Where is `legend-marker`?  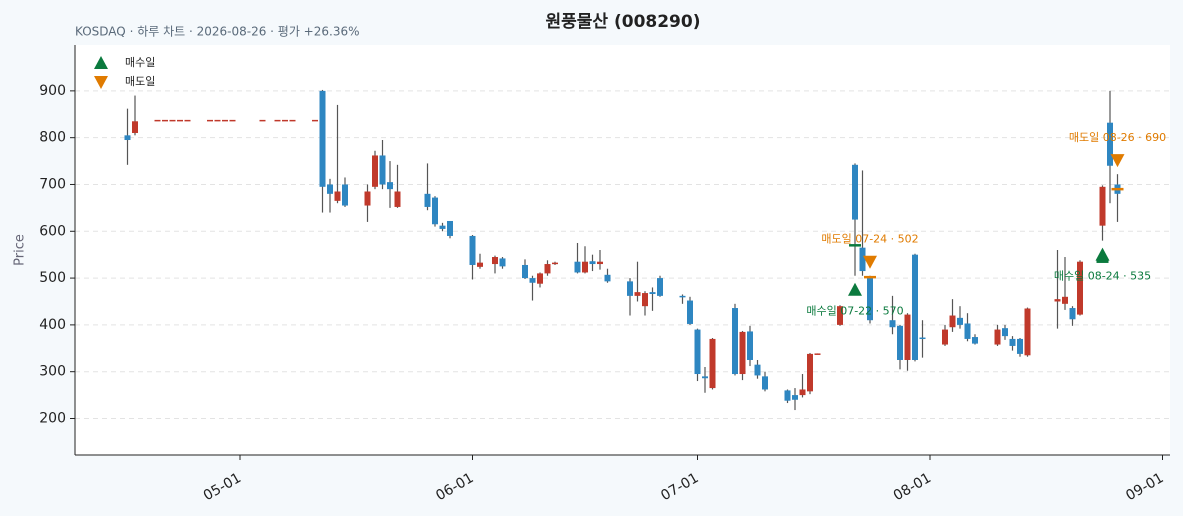 legend-marker is located at coordinates (101, 62).